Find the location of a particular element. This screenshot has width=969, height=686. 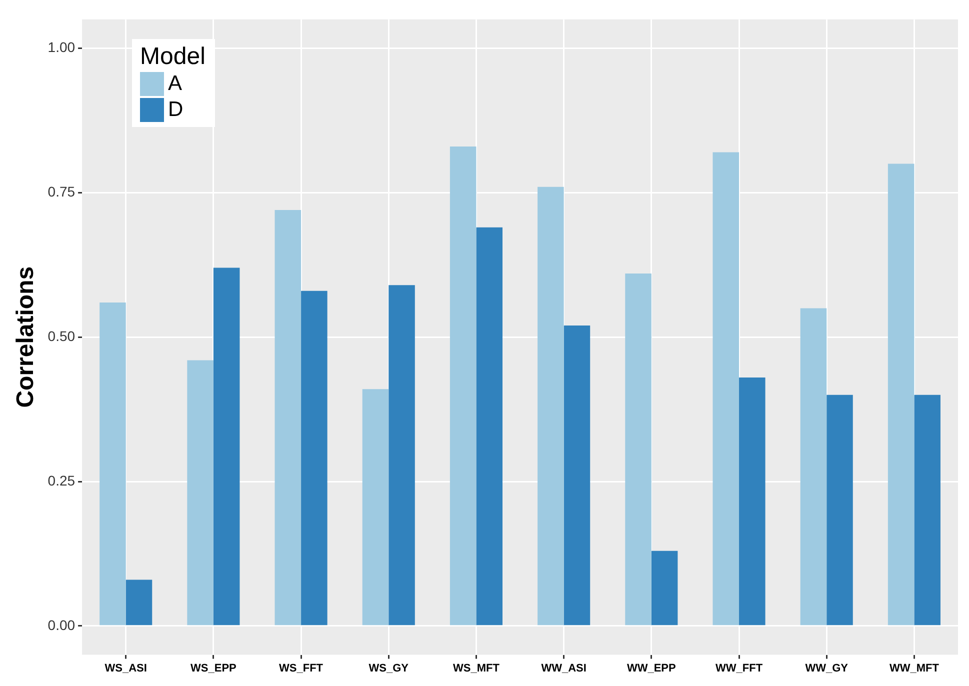

legend-title: Model is located at coordinates (173, 57).